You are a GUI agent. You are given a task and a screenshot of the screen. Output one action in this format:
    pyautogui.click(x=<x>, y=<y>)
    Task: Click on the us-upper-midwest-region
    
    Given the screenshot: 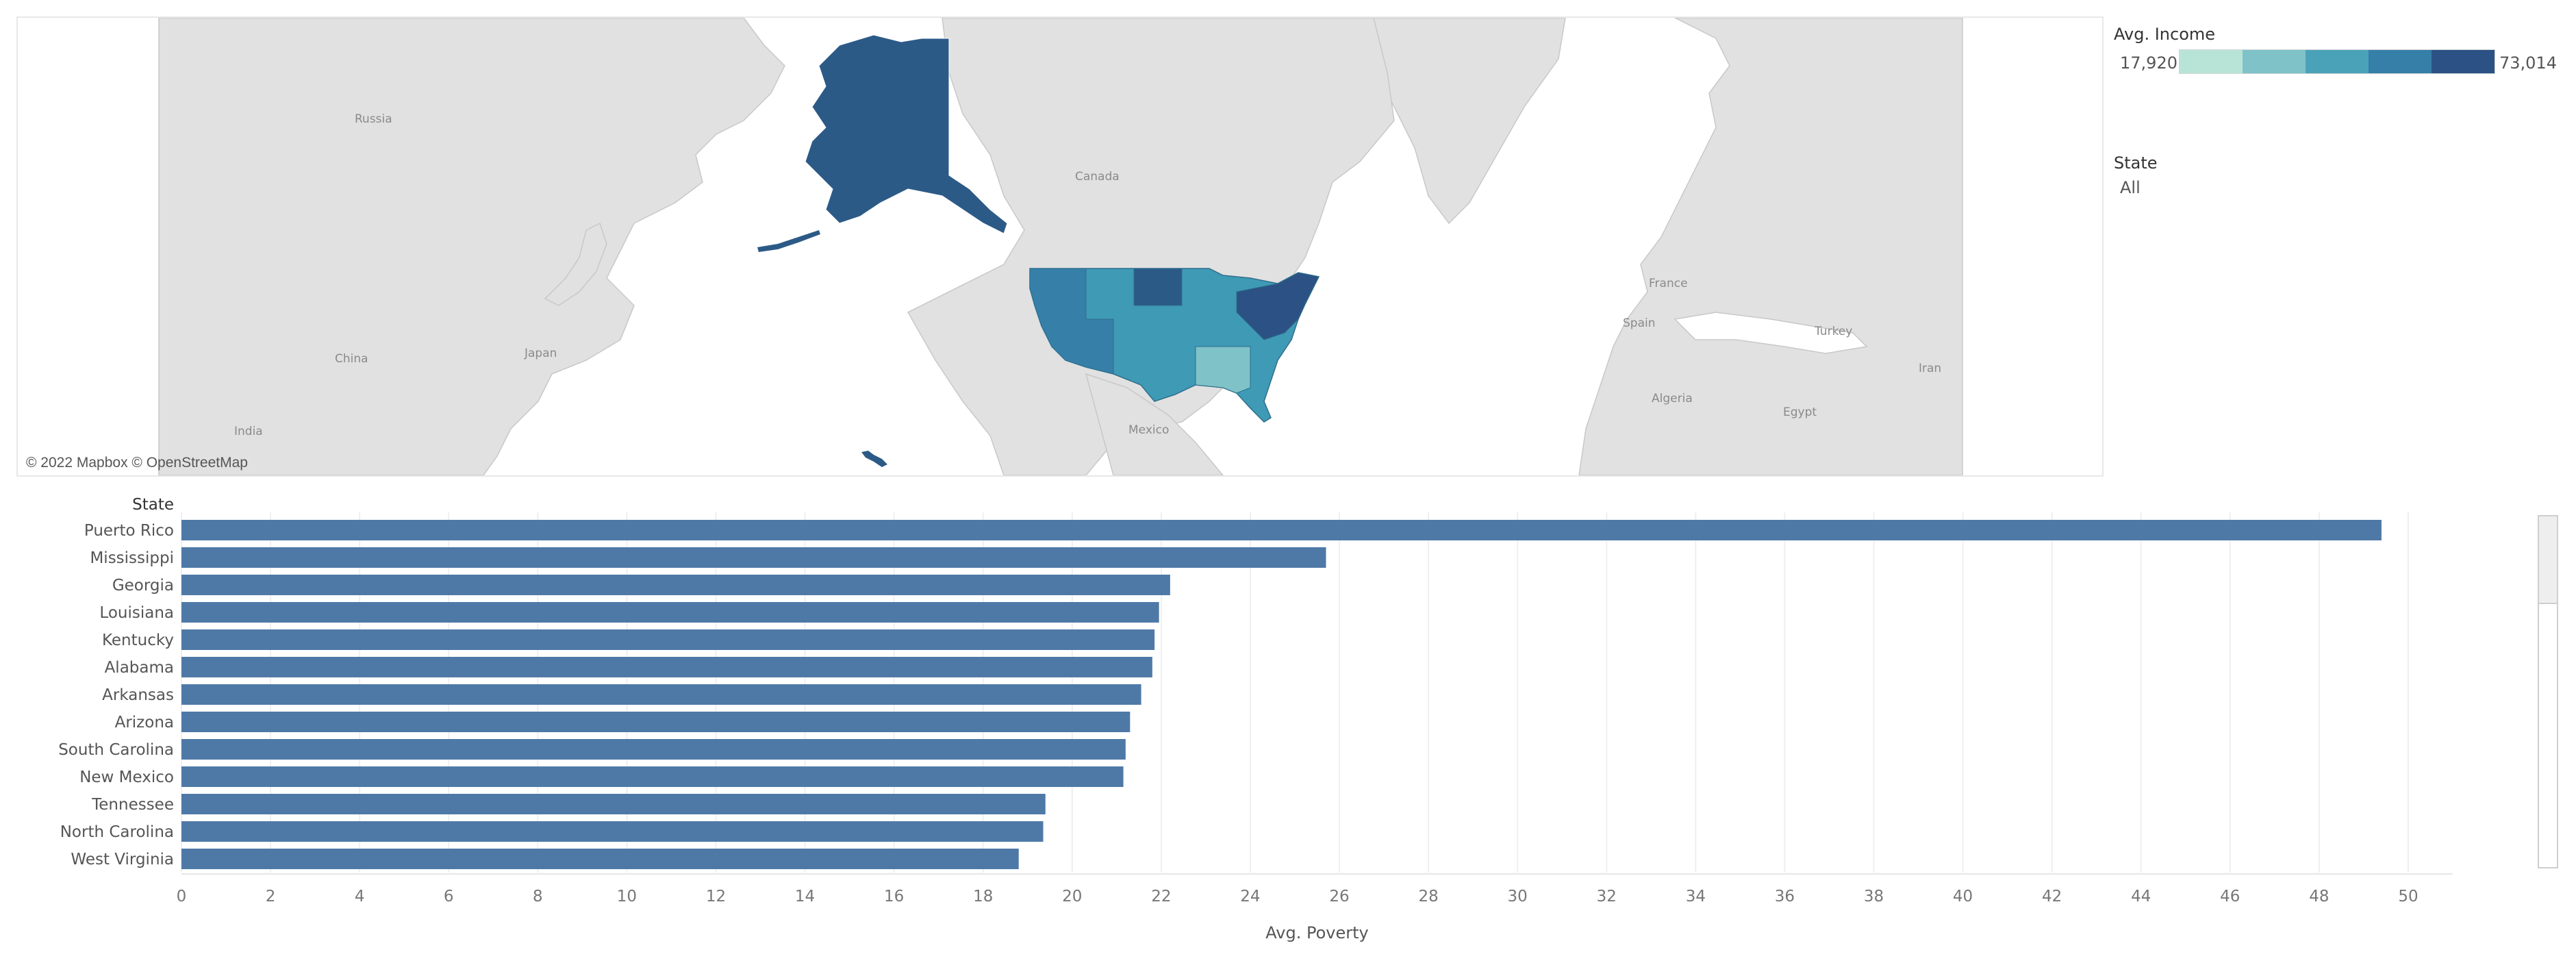 What is the action you would take?
    pyautogui.click(x=1158, y=287)
    